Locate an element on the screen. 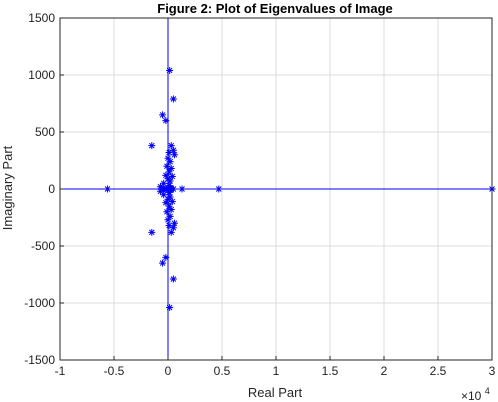 The image size is (498, 402). x-axis-ticks: -1 -0.5 0 0.5 1 1.5 2 2.5 3 is located at coordinates (275, 367).